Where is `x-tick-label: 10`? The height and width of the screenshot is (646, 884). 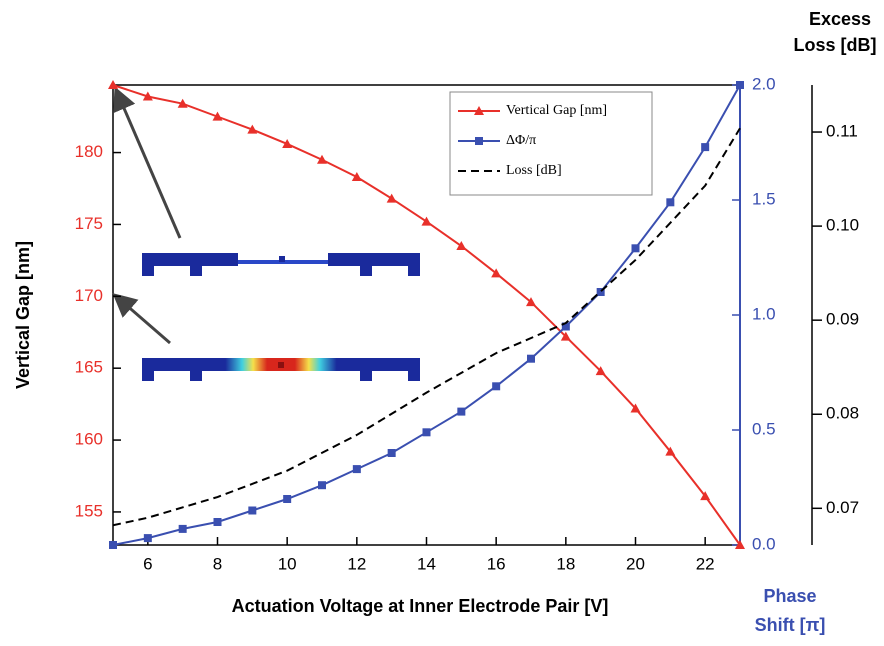
x-tick-label: 10 is located at coordinates (287, 563).